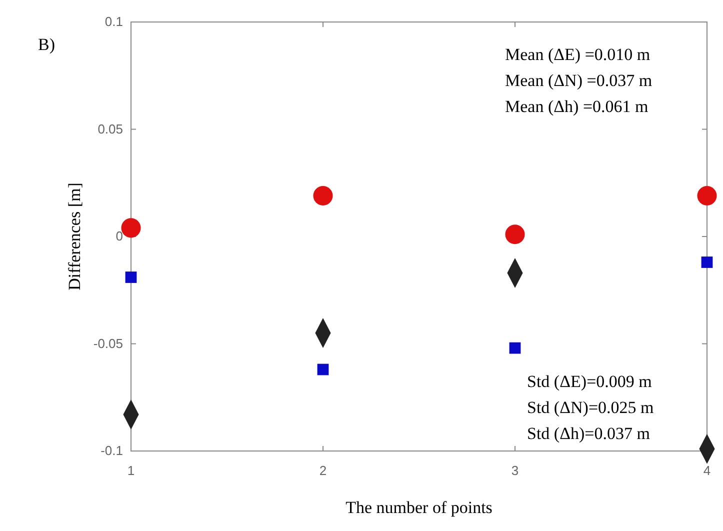 This screenshot has width=723, height=531. What do you see at coordinates (577, 54) in the screenshot?
I see `annotation: Mean (ΔE) =0.010 m` at bounding box center [577, 54].